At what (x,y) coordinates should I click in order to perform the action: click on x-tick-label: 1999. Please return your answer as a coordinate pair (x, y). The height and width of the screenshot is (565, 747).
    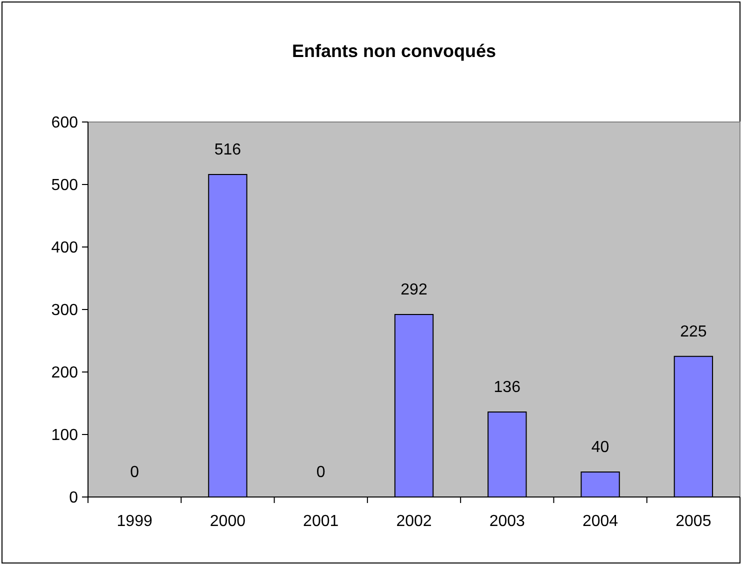
    Looking at the image, I should click on (134, 521).